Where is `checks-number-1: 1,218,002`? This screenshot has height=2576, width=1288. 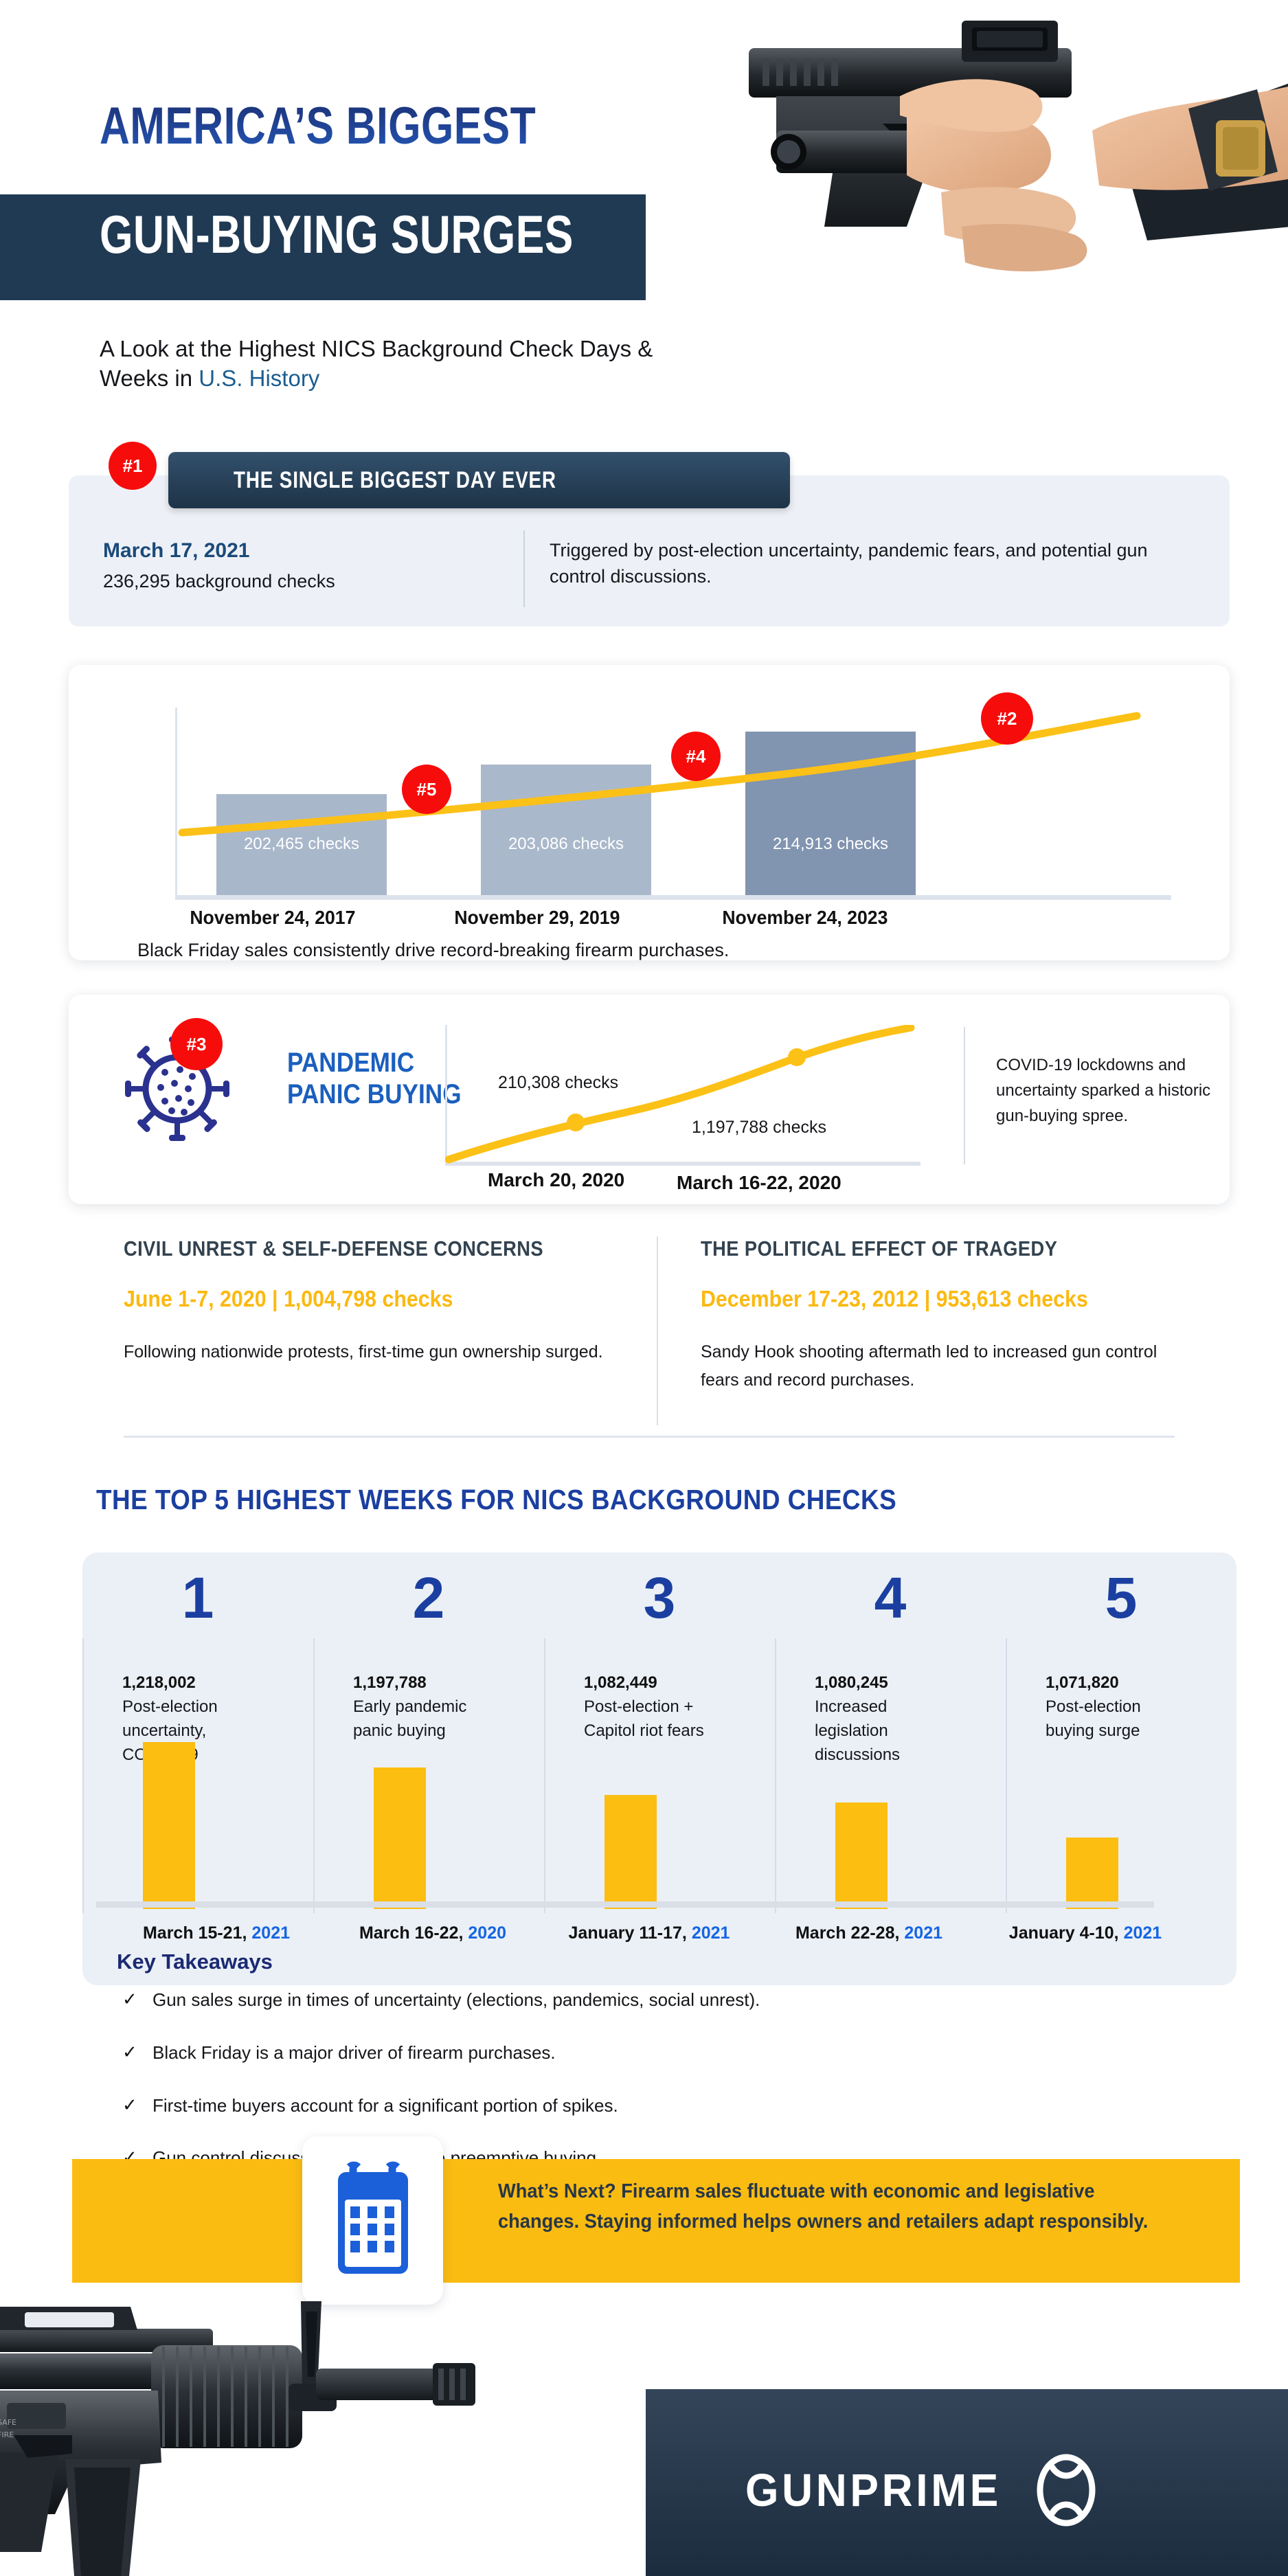
checks-number-1: 1,218,002 is located at coordinates (159, 1682).